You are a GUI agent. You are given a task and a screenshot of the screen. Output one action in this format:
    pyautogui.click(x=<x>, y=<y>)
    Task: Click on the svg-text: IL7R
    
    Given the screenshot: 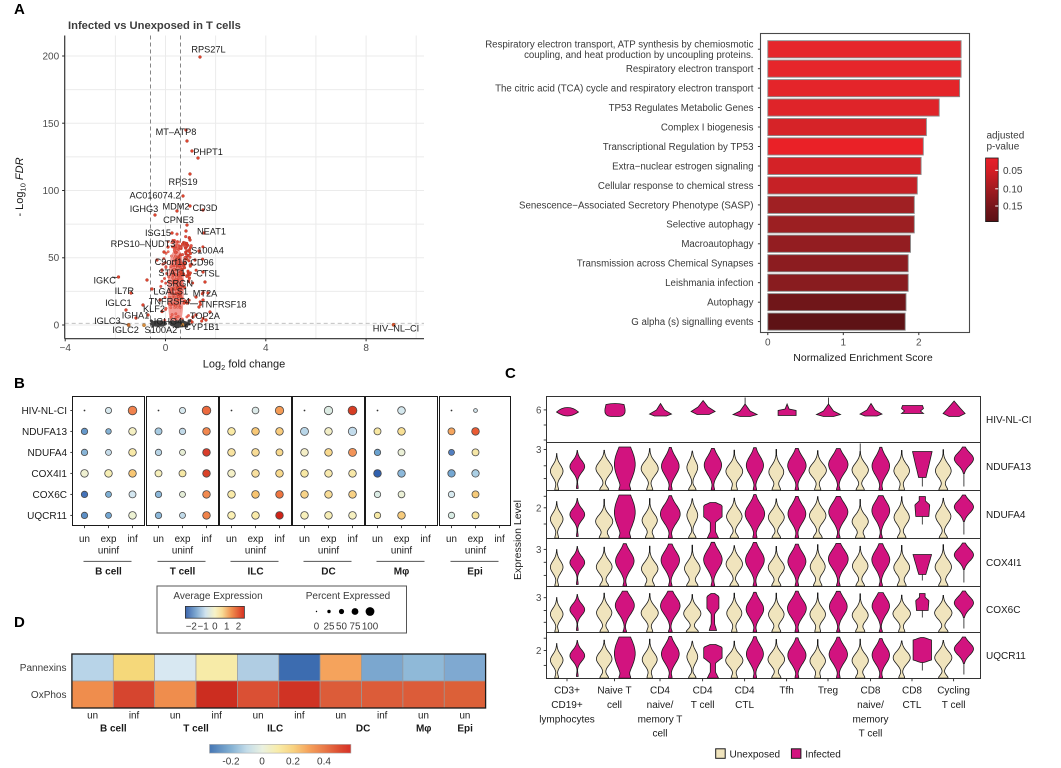 What is the action you would take?
    pyautogui.click(x=125, y=291)
    